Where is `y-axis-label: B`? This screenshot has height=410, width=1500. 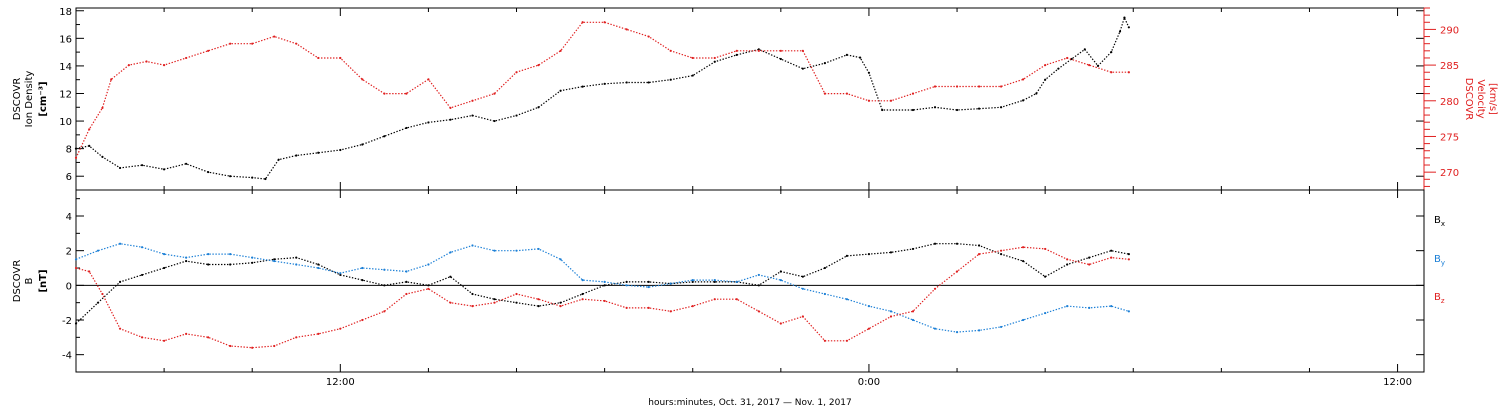 y-axis-label: B is located at coordinates (29, 280).